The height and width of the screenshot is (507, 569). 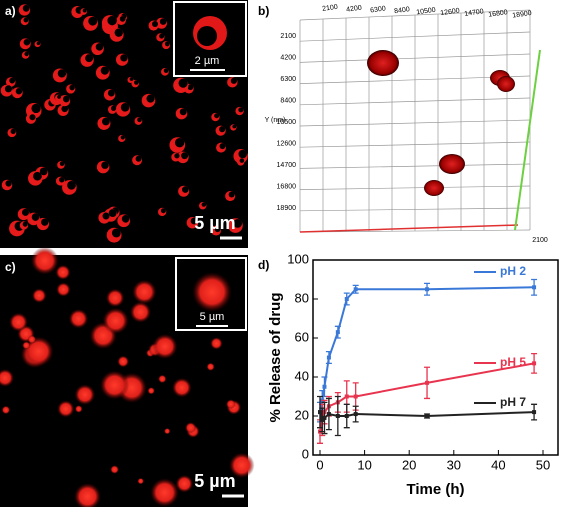 I want to click on top-tick-label: 16800, so click(x=498, y=14).